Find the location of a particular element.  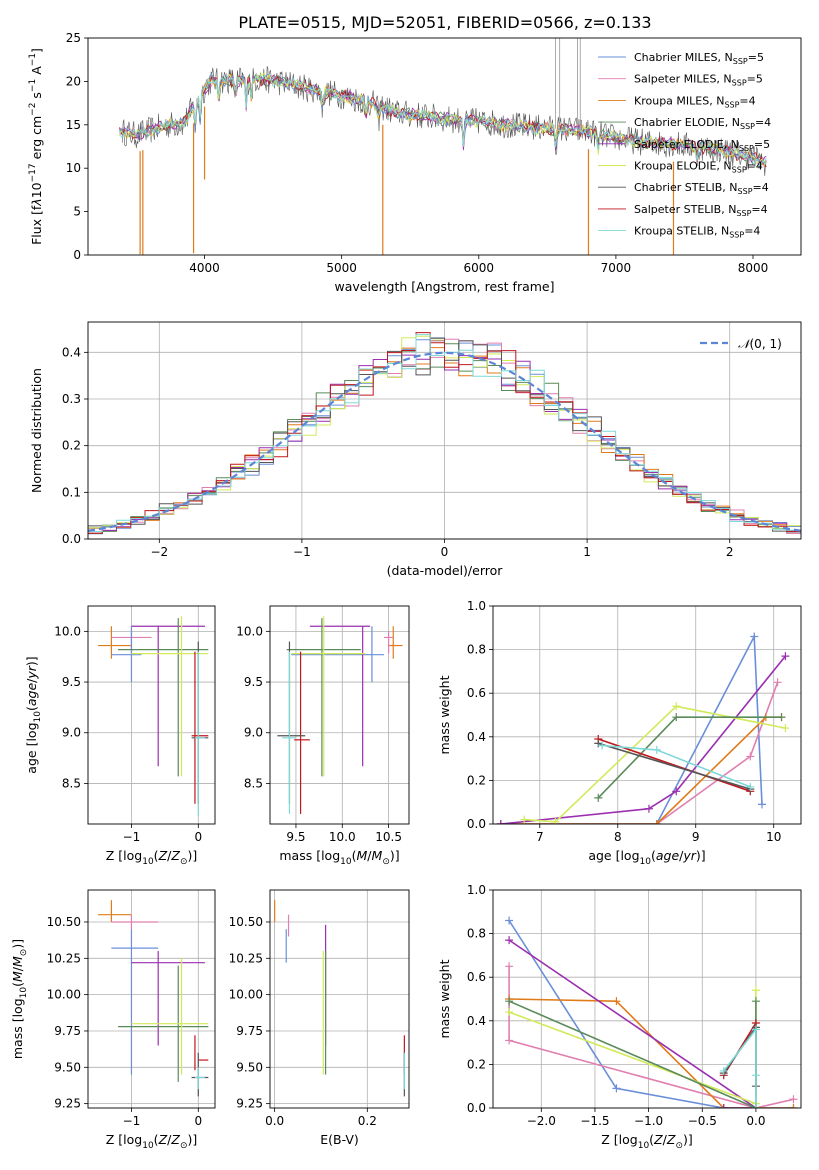

x-tick-label: 6000 is located at coordinates (479, 268).